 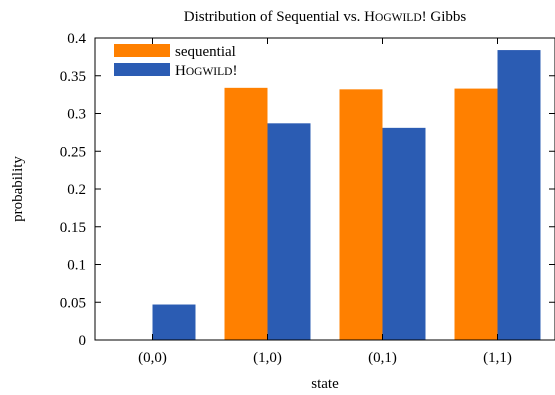 I want to click on legend: sequential HOGWILD!, so click(x=175, y=61).